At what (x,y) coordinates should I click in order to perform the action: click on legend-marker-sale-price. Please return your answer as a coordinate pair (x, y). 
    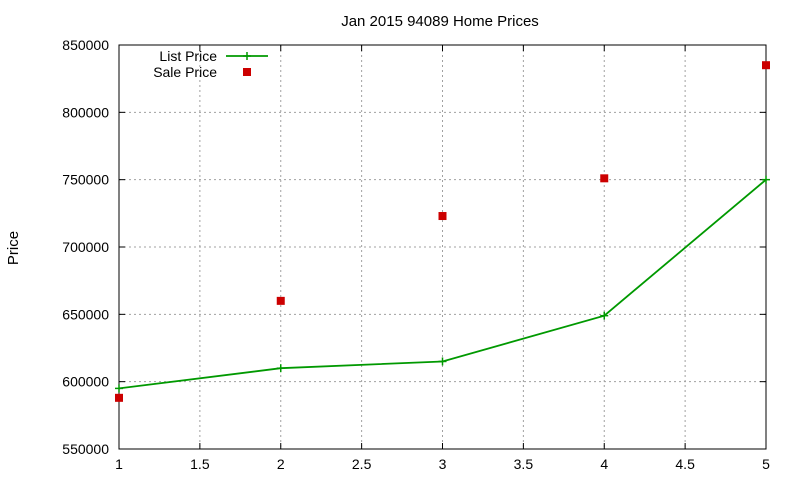
    Looking at the image, I should click on (247, 72).